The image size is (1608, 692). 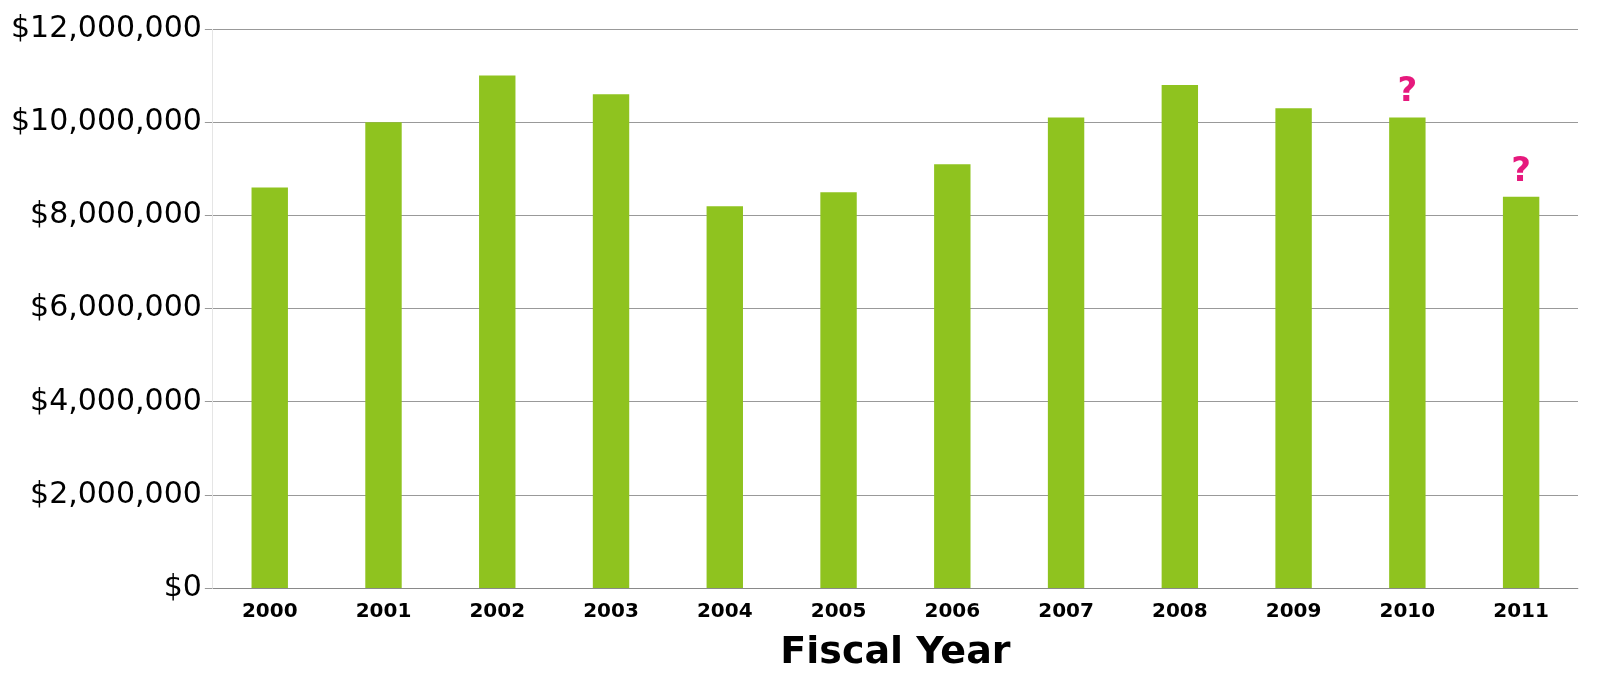 I want to click on y-tick-label: $12,000,000, so click(x=106, y=26).